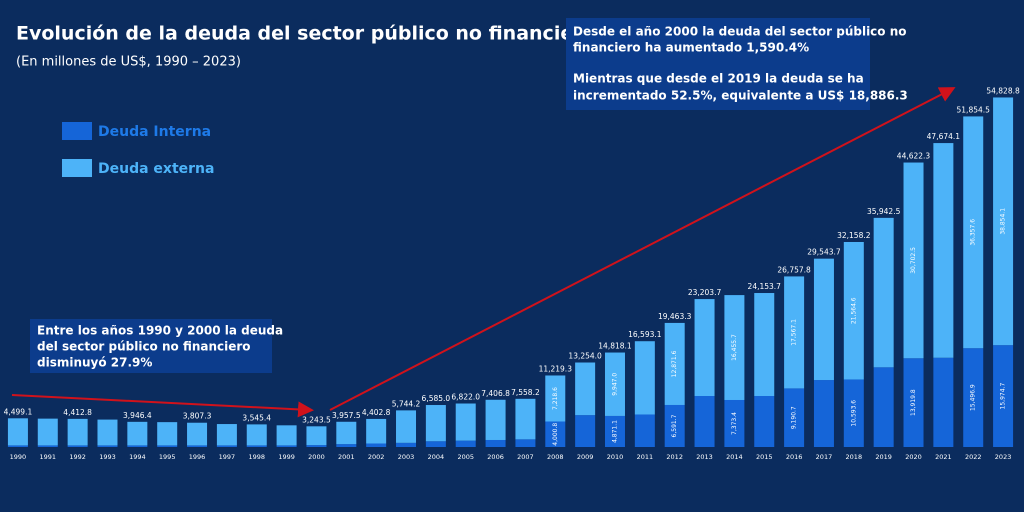 This screenshot has height=512, width=1024. I want to click on x-tick-label: 2018, so click(854, 457).